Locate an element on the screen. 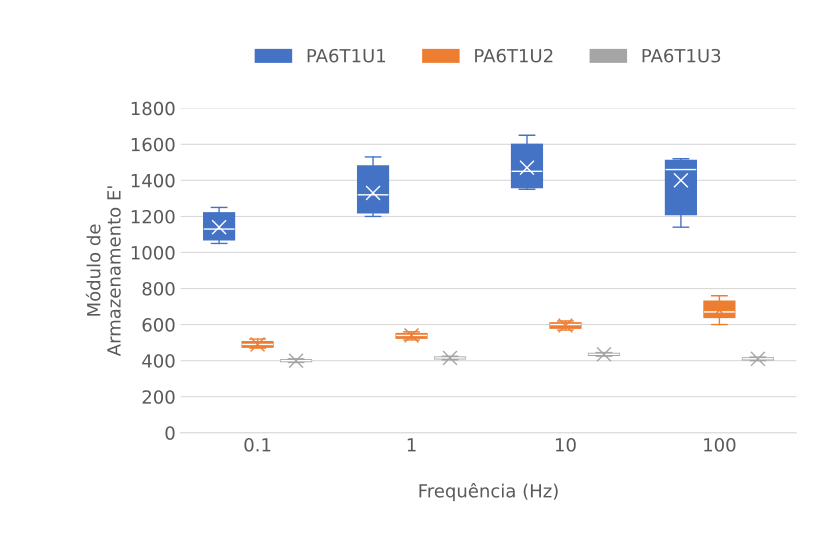  y-axis-title: Módulo de Armazenamento E' is located at coordinates (103, 271).